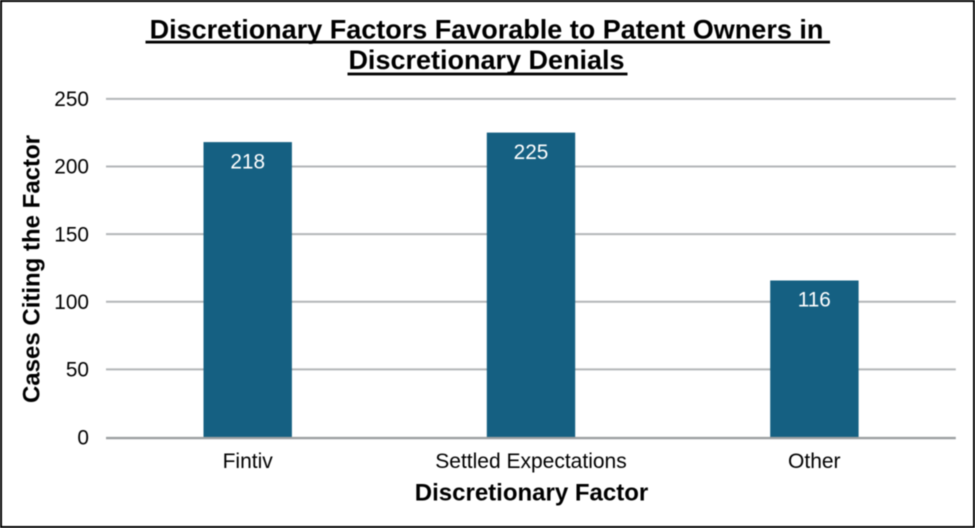  Describe the element at coordinates (83, 437) in the screenshot. I see `svg-text: 0` at that location.